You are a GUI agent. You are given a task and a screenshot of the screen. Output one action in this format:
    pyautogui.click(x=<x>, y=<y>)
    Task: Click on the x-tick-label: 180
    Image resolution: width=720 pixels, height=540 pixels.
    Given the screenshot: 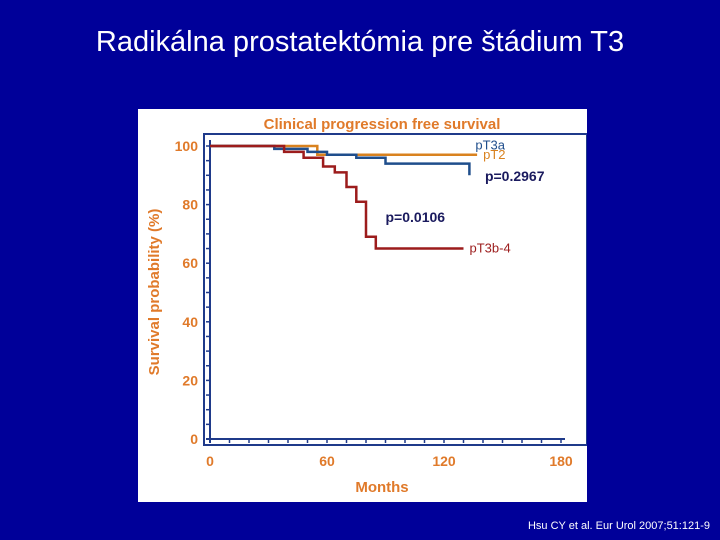 What is the action you would take?
    pyautogui.click(x=561, y=461)
    